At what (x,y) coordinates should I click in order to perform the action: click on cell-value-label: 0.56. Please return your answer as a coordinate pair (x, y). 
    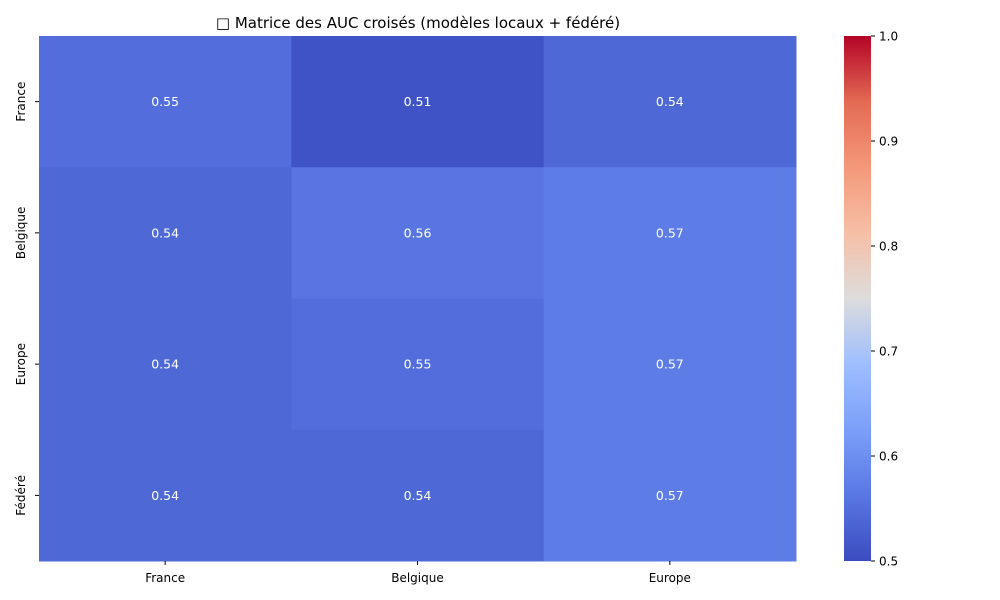
    Looking at the image, I should click on (418, 232).